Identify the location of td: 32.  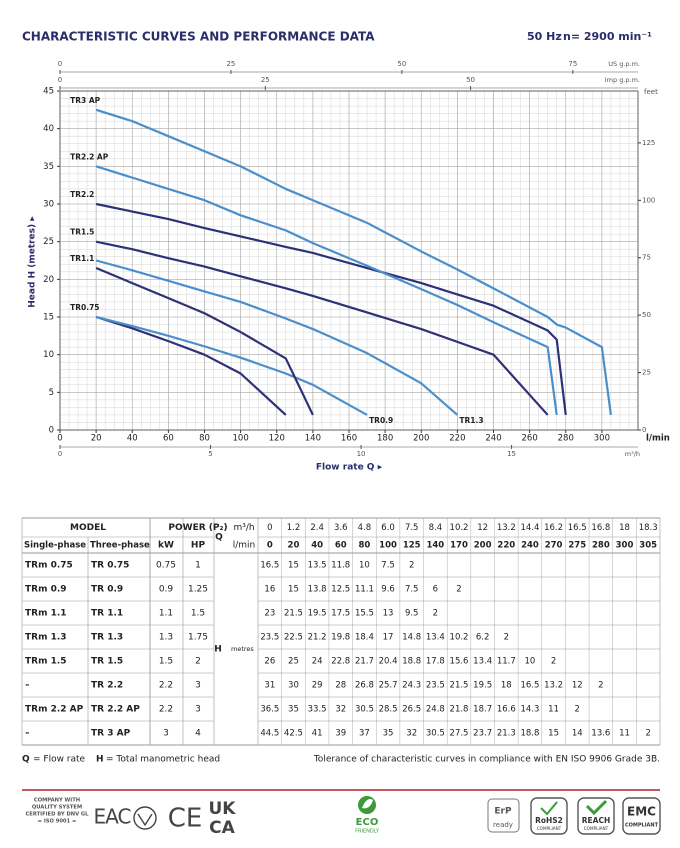
(411, 734).